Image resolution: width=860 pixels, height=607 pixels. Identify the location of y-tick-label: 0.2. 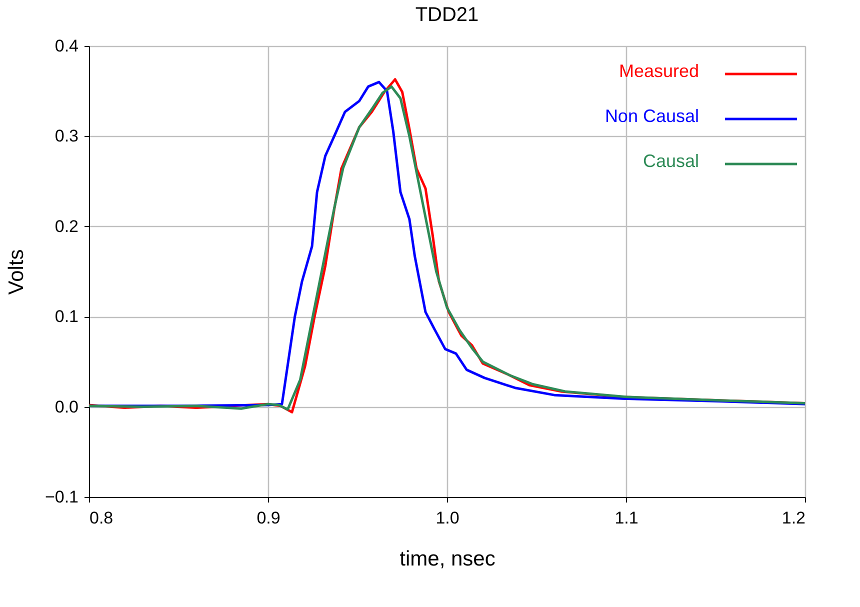
(66, 226).